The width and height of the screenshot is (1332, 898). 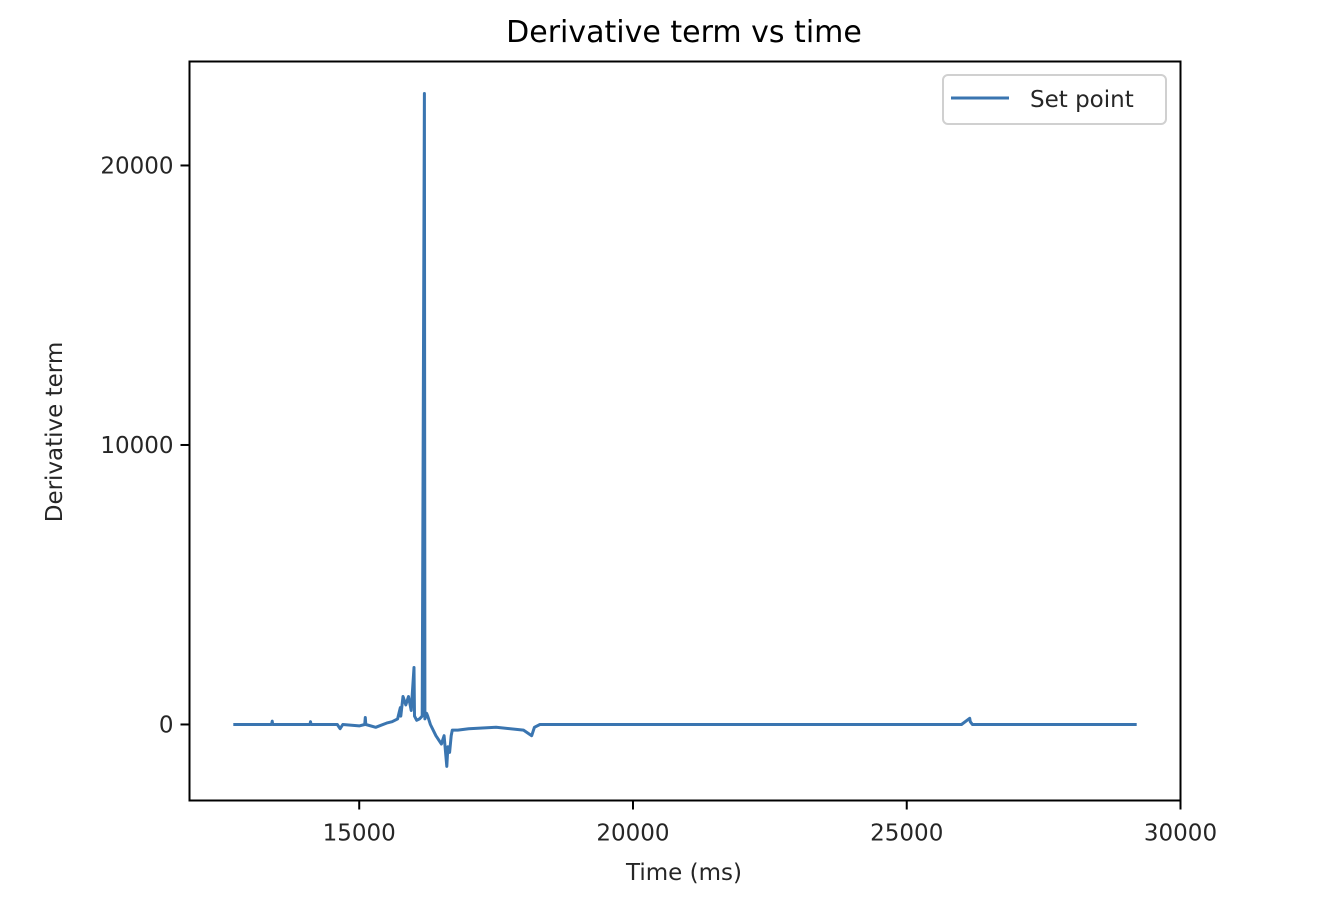 I want to click on x-axis: 15000 20000 25000 30000, so click(x=770, y=823).